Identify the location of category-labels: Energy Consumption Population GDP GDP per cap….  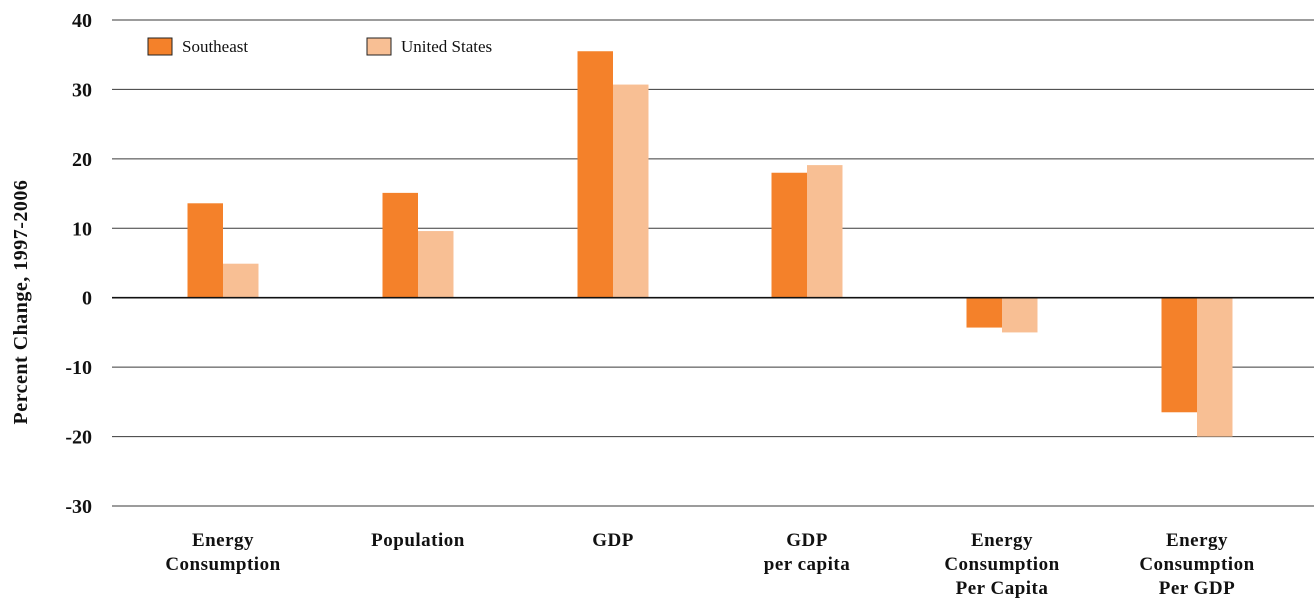
(709, 564).